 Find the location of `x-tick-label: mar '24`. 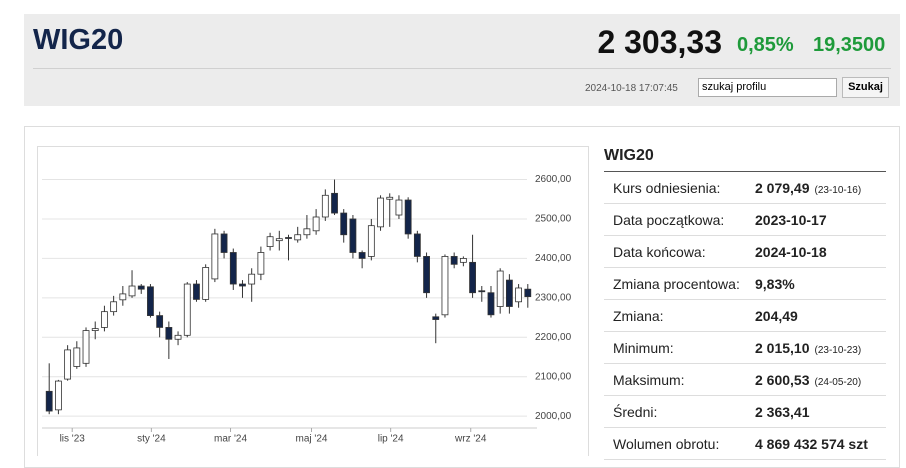

x-tick-label: mar '24 is located at coordinates (230, 439).